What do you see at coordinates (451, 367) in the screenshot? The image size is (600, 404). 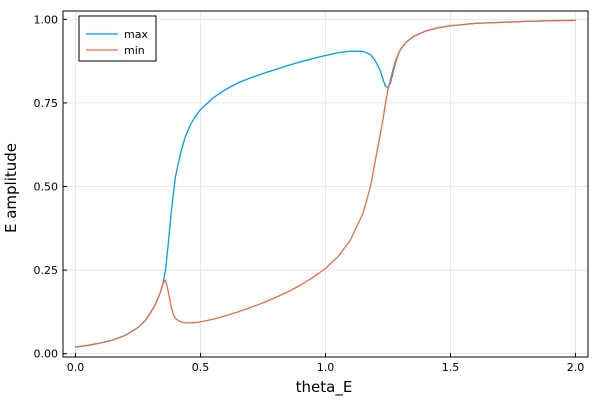 I see `x-tick-label: 1.5` at bounding box center [451, 367].